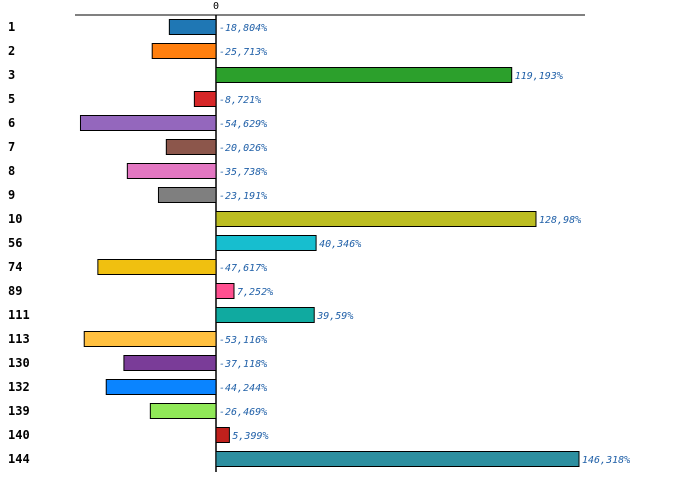 This screenshot has height=501, width=700. What do you see at coordinates (243, 28) in the screenshot?
I see `value-label: -18,804%` at bounding box center [243, 28].